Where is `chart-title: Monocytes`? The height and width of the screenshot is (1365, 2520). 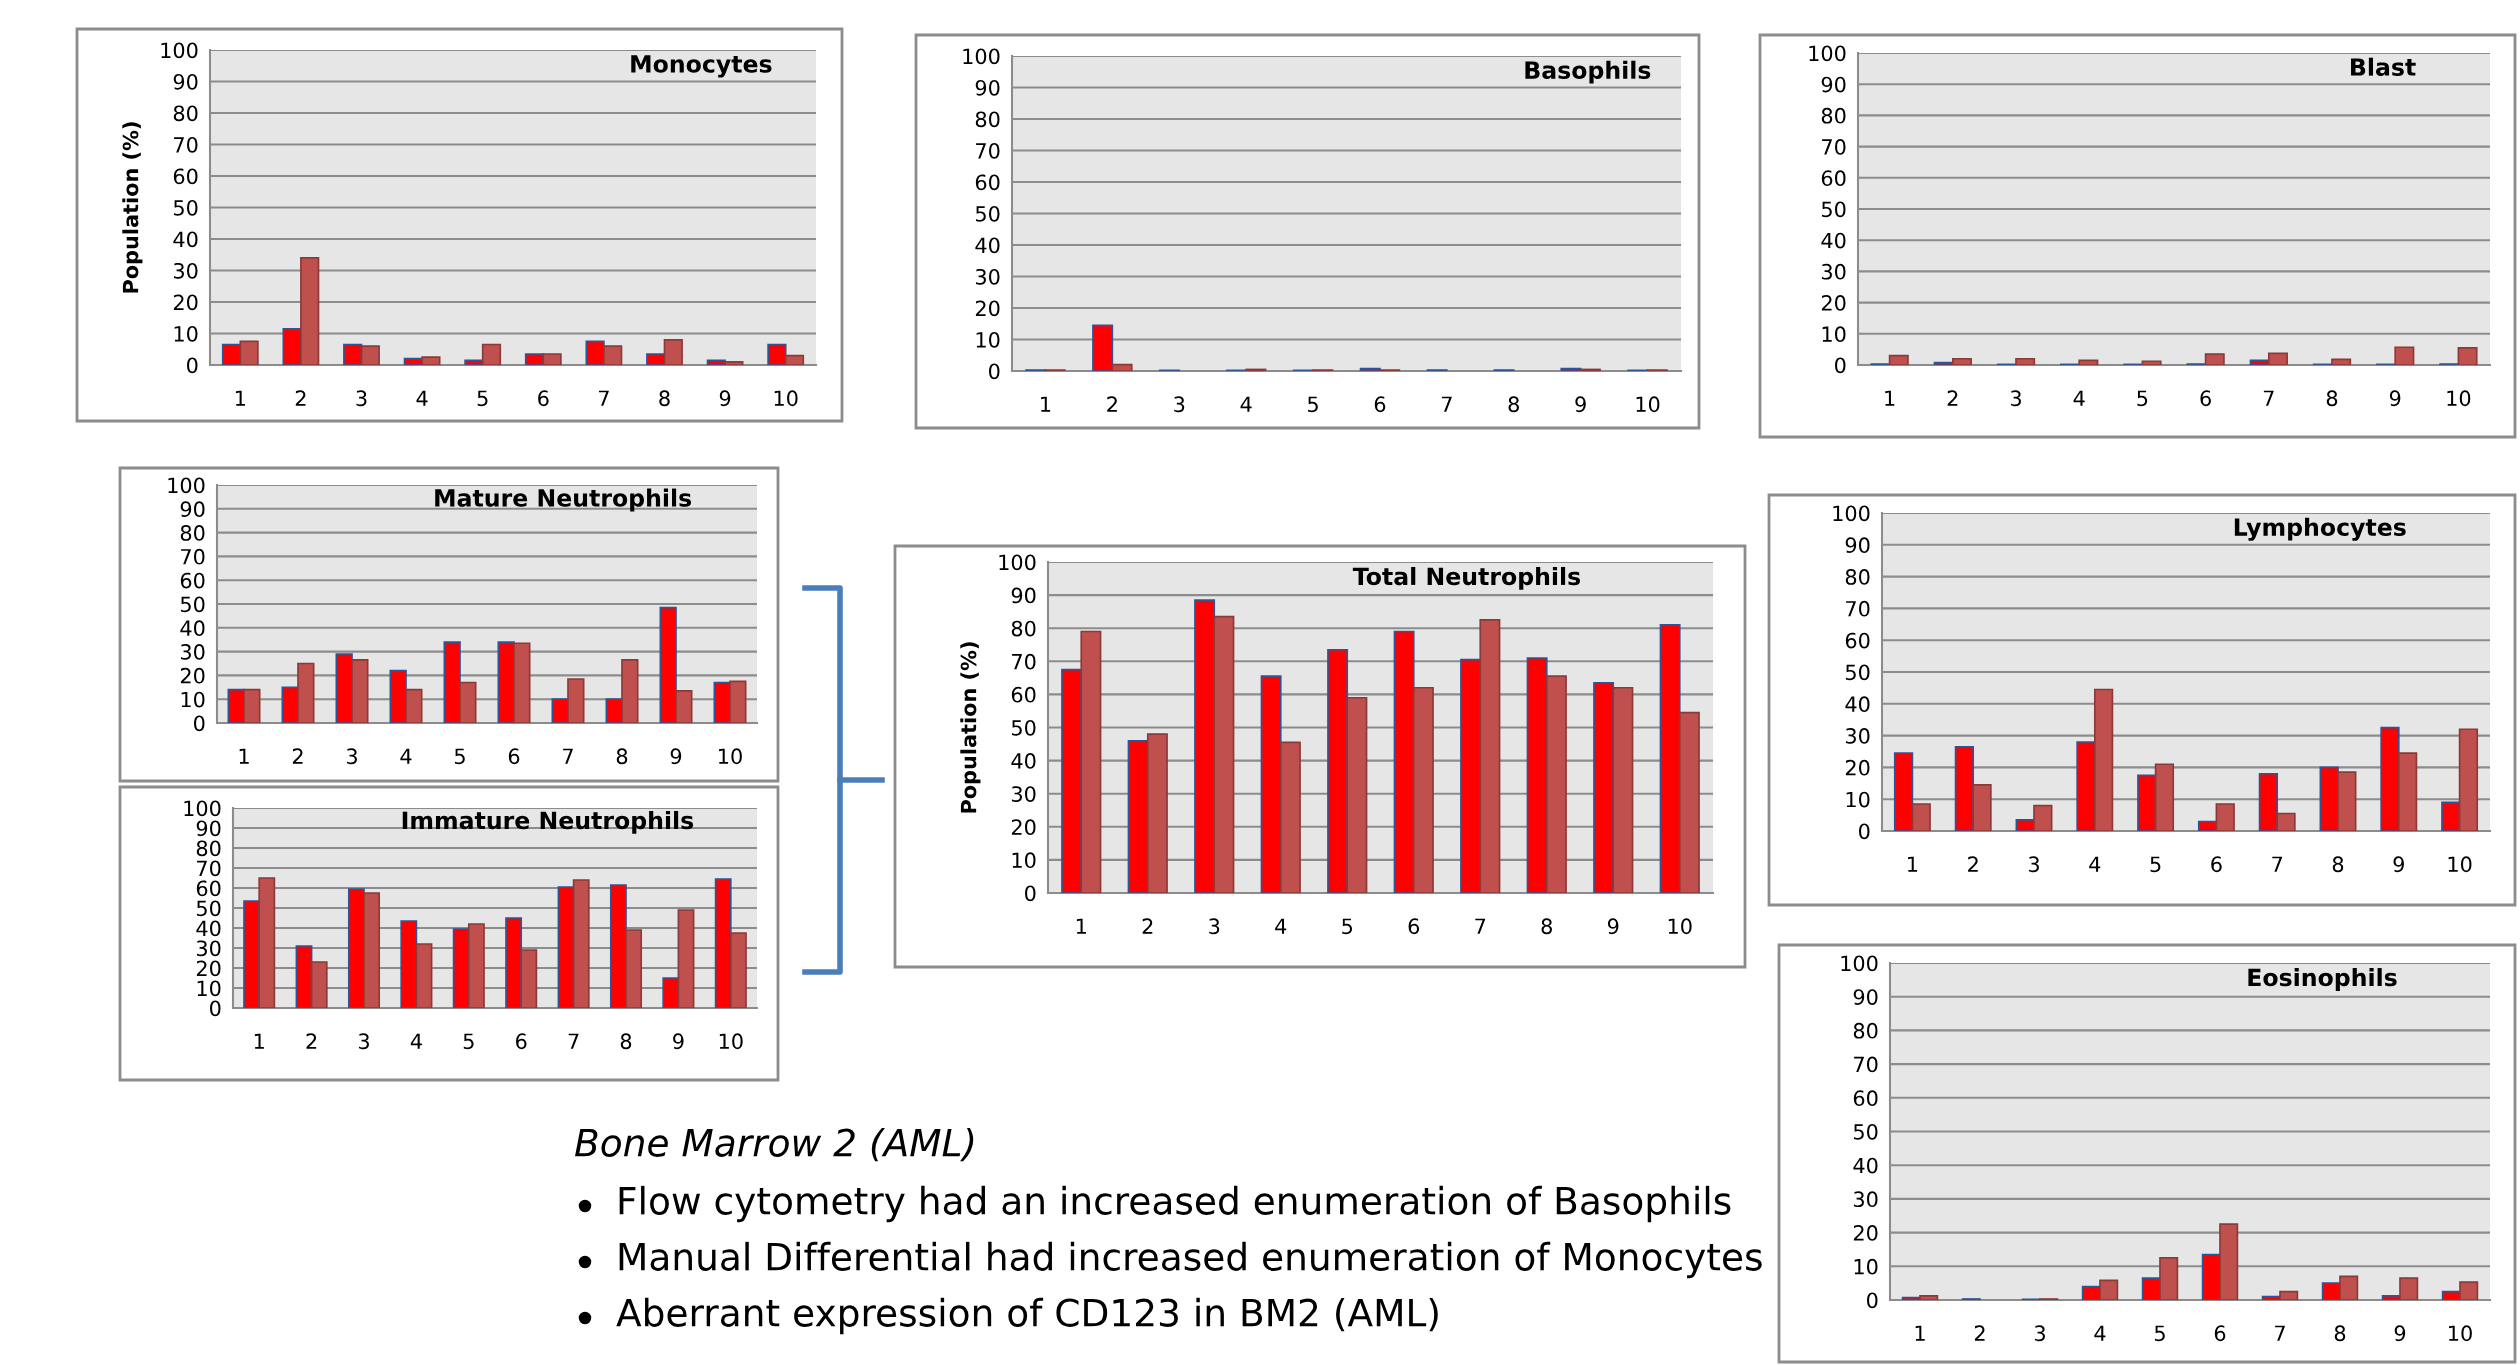 chart-title: Monocytes is located at coordinates (701, 66).